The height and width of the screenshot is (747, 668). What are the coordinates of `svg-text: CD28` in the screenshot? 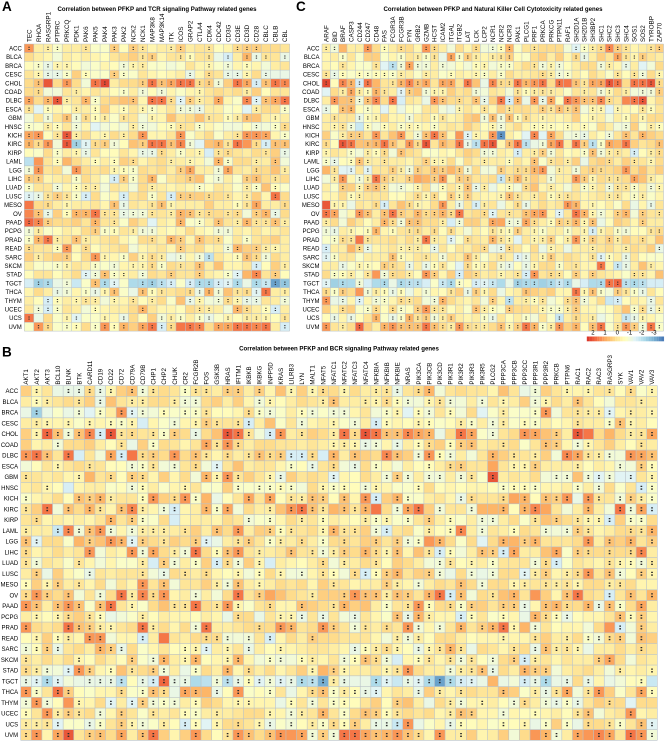 It's located at (257, 33).